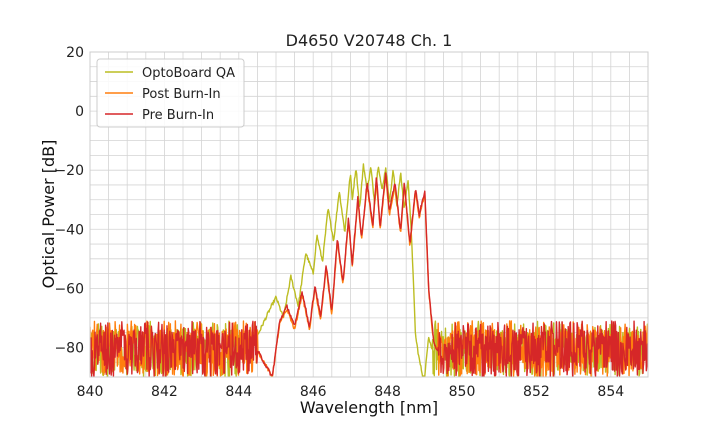  Describe the element at coordinates (238, 392) in the screenshot. I see `x-tick-label: 844` at that location.